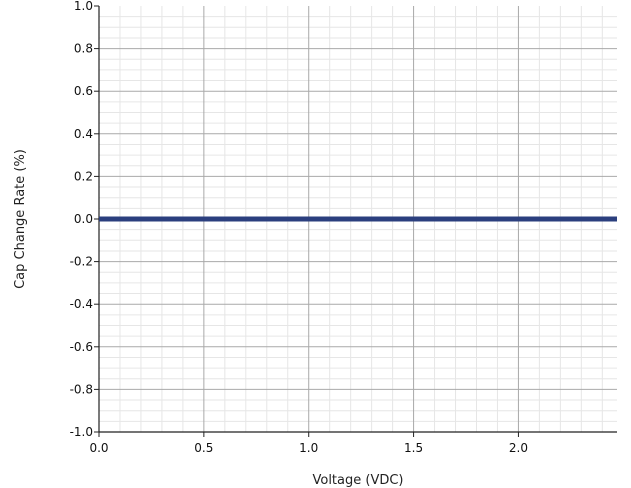  Describe the element at coordinates (83, 176) in the screenshot. I see `y-tick-label: 0.2` at that location.